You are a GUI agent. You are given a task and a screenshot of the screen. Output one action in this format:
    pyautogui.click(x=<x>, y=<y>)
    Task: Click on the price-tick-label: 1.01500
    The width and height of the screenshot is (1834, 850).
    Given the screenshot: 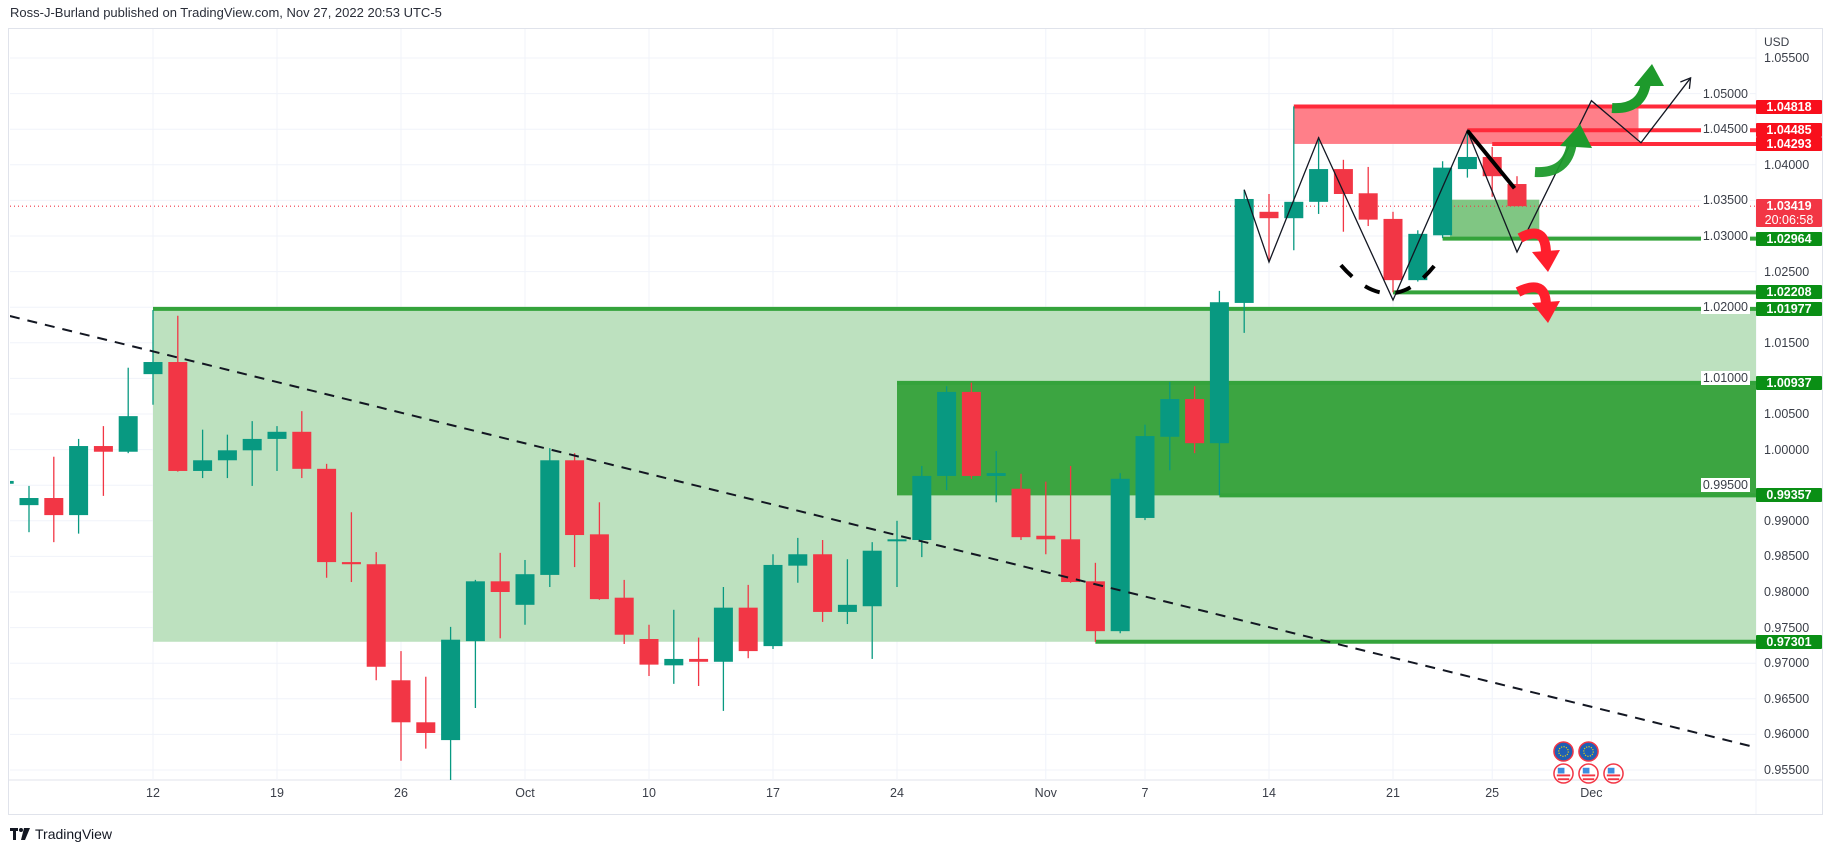 What is the action you would take?
    pyautogui.click(x=1787, y=342)
    